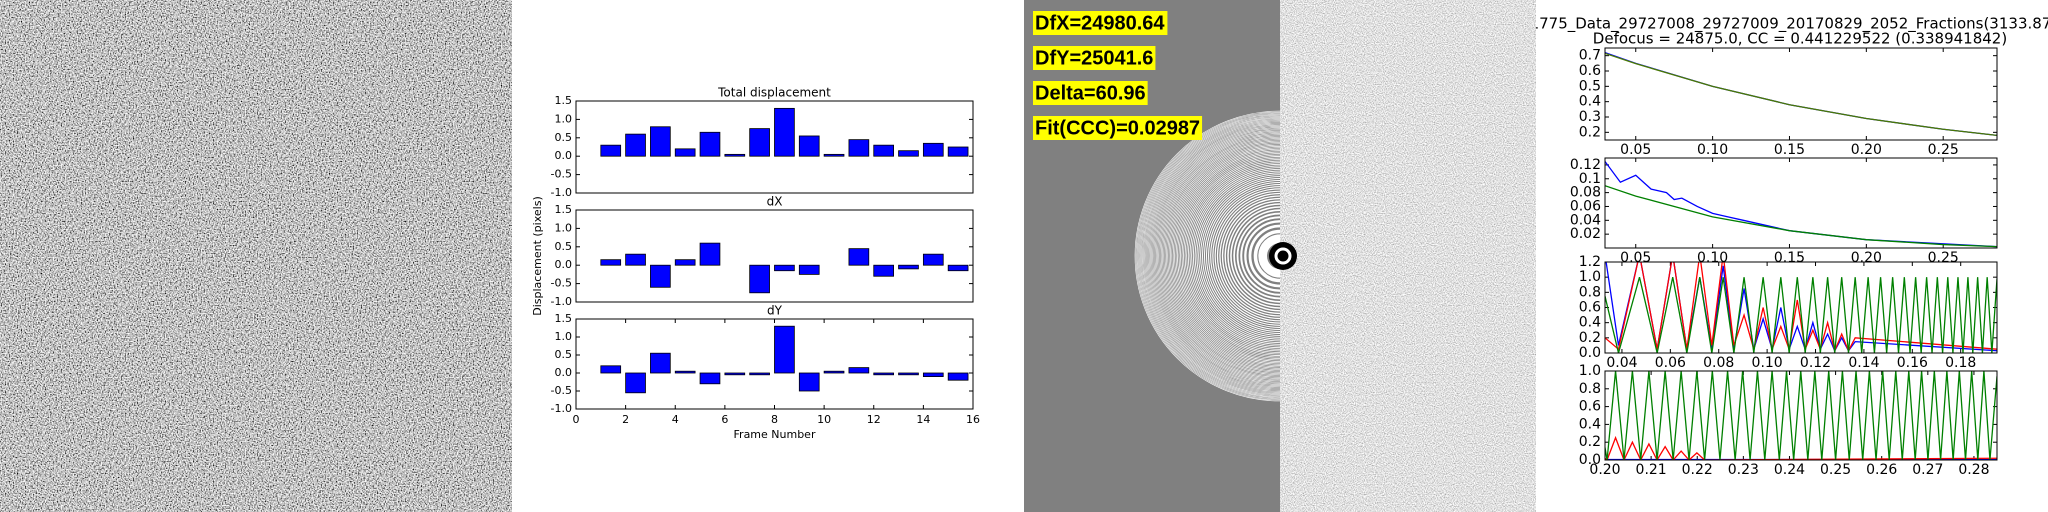 This screenshot has width=2048, height=512. Describe the element at coordinates (1866, 150) in the screenshot. I see `x-tick-label: 0.20` at that location.